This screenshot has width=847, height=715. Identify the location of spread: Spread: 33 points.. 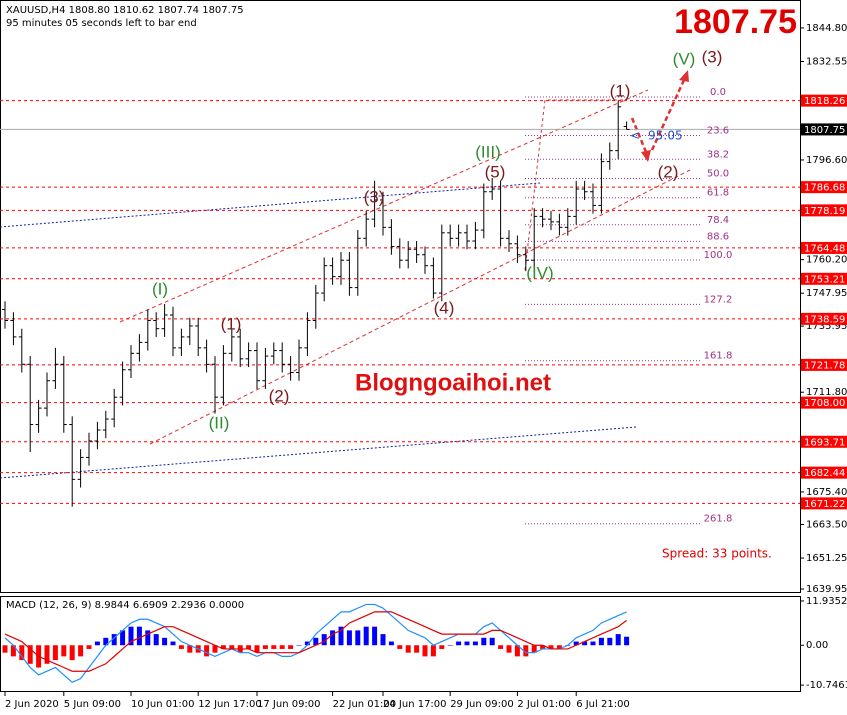
(717, 554).